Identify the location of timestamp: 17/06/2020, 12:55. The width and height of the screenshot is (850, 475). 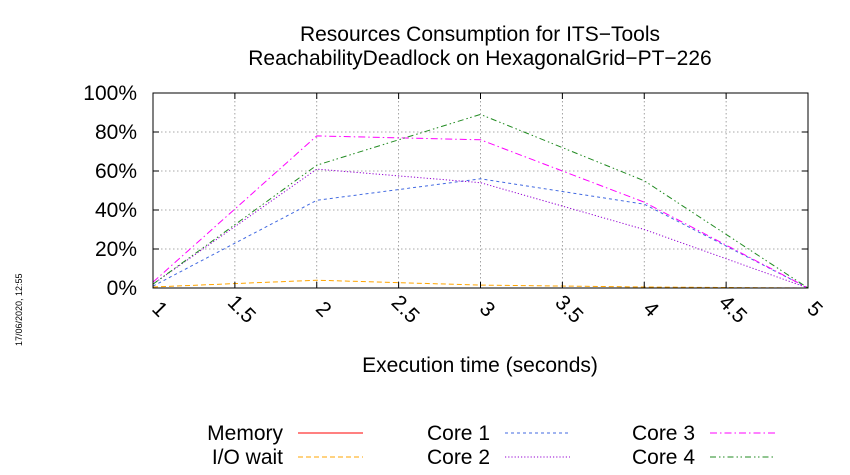
(19, 309).